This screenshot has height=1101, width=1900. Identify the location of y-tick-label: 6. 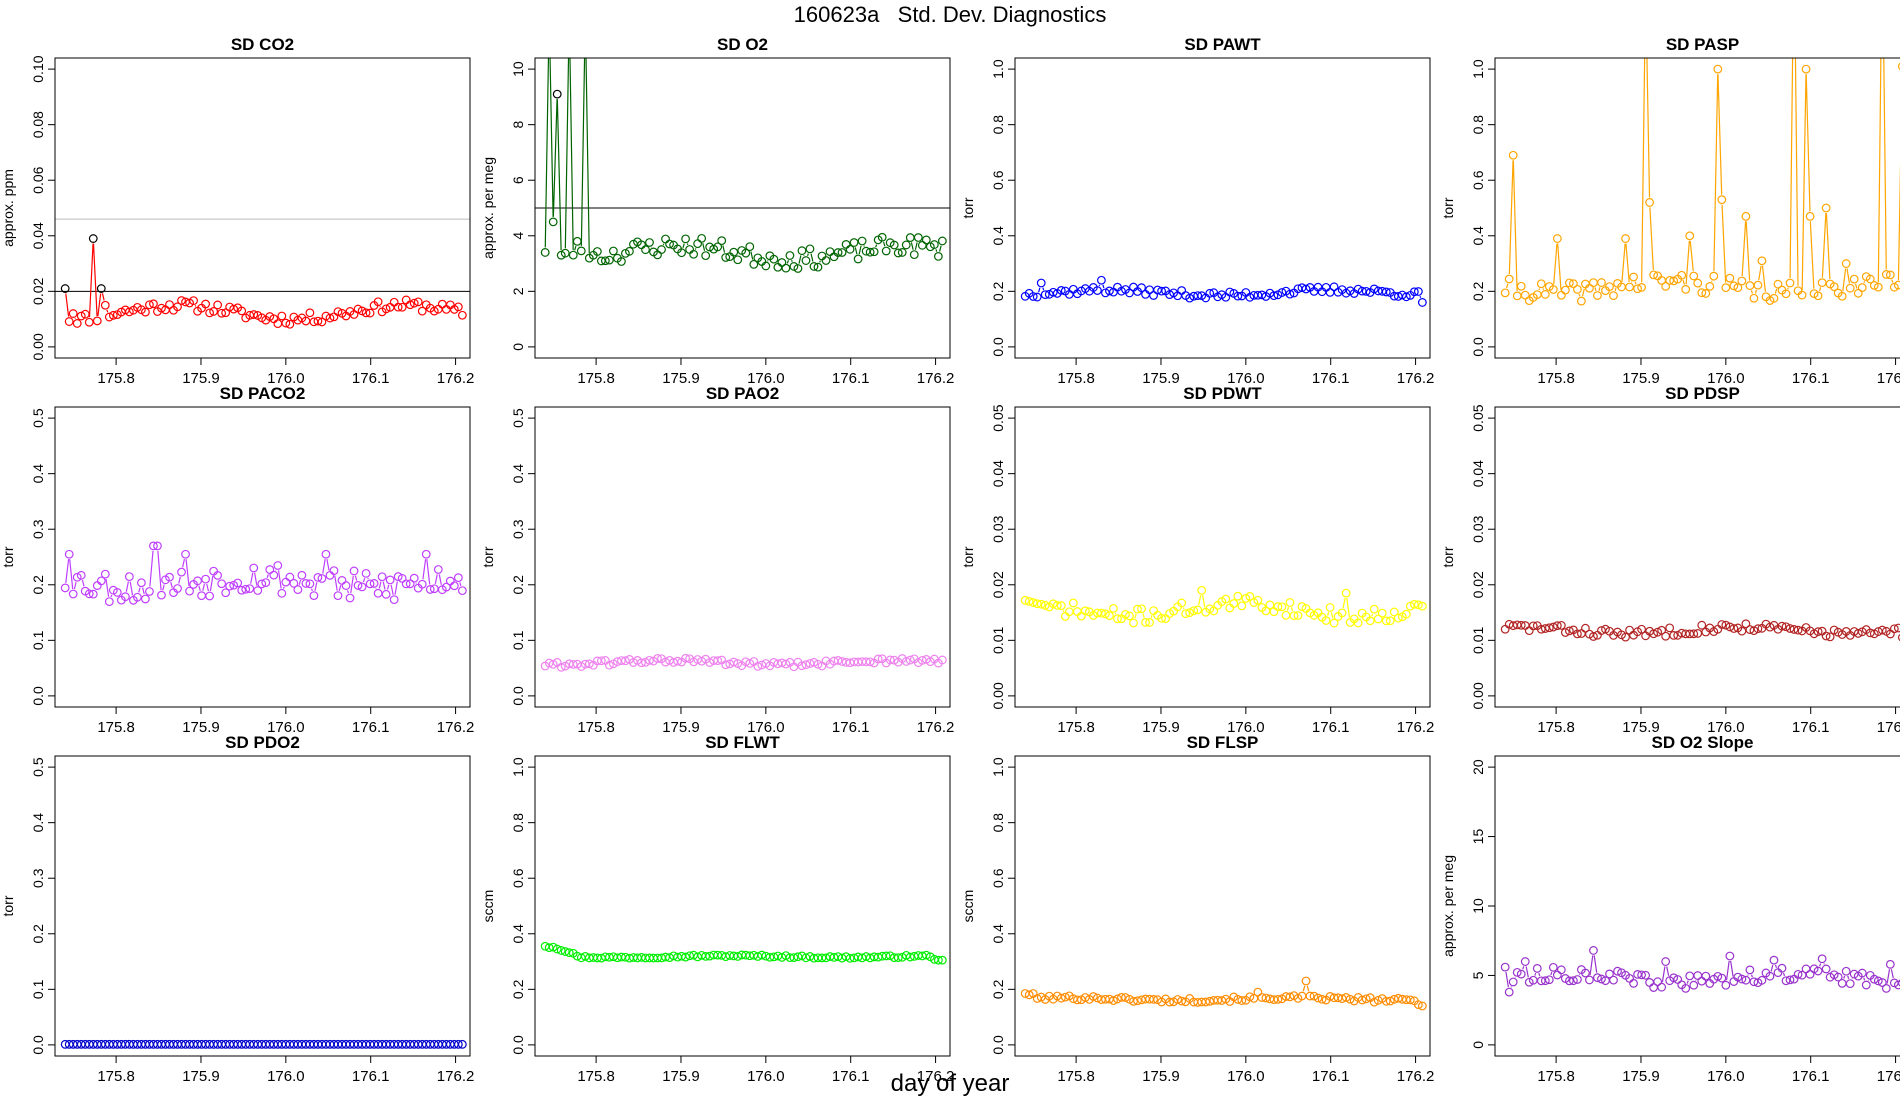
(518, 180).